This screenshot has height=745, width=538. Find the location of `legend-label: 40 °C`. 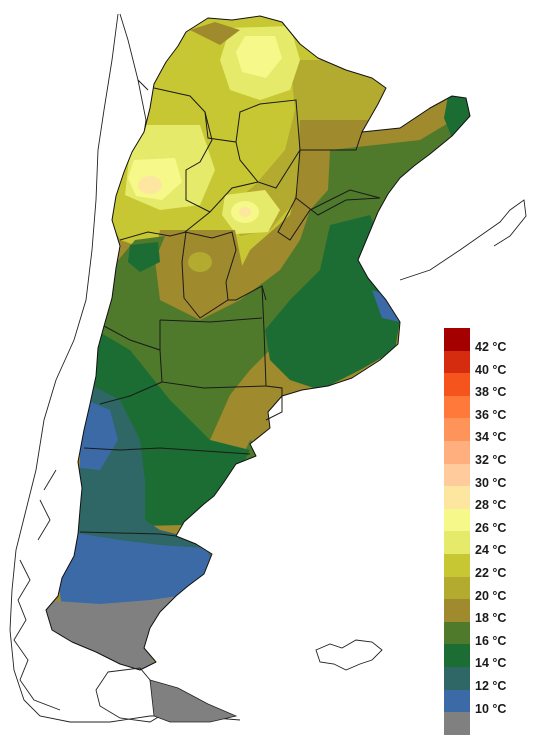

legend-label: 40 °C is located at coordinates (491, 369).